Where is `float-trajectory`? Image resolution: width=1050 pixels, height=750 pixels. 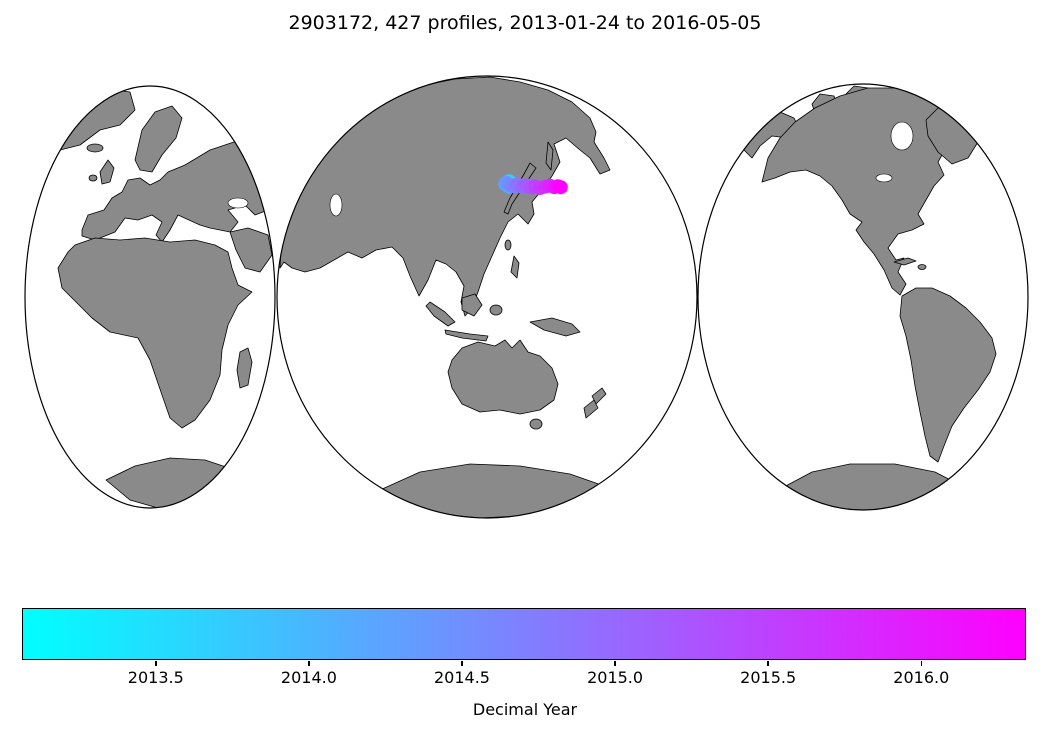
float-trajectory is located at coordinates (533, 185).